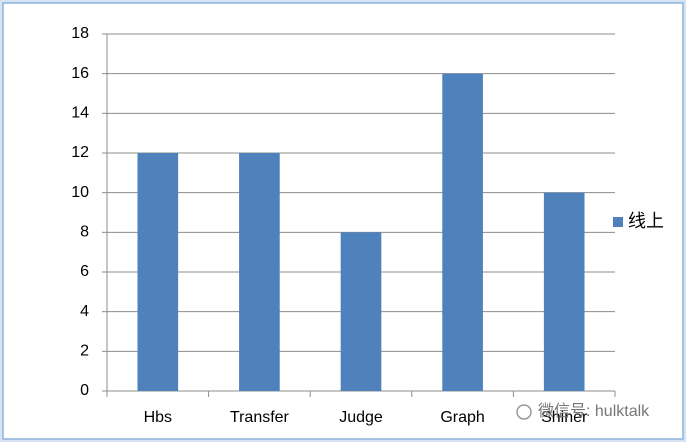 The image size is (686, 442). Describe the element at coordinates (84, 232) in the screenshot. I see `y-tick-label: 8` at that location.